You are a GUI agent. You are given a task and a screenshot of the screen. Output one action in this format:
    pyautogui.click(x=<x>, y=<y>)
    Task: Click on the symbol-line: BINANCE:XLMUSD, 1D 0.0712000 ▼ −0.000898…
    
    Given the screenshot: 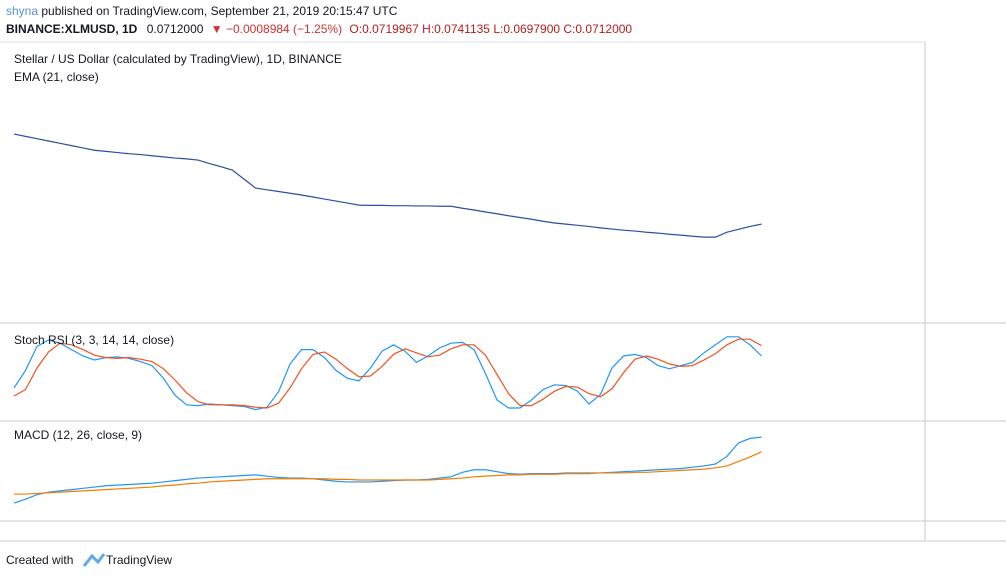 What is the action you would take?
    pyautogui.click(x=319, y=29)
    